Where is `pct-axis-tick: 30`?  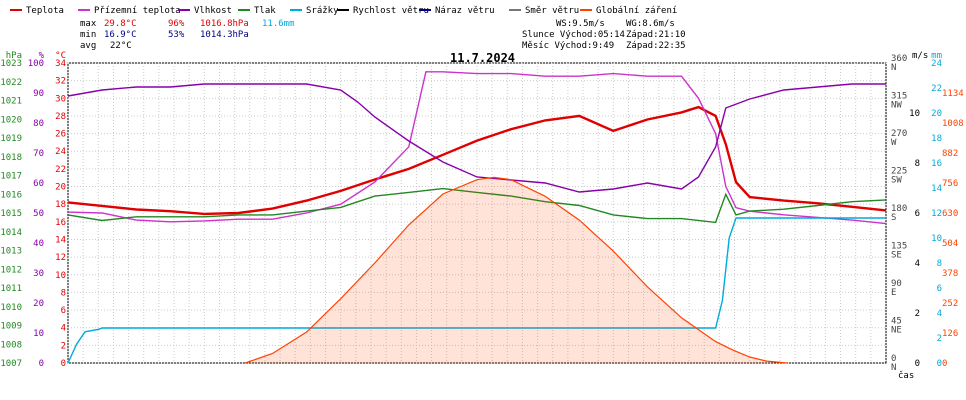
pct-axis-tick: 30 is located at coordinates (38, 274).